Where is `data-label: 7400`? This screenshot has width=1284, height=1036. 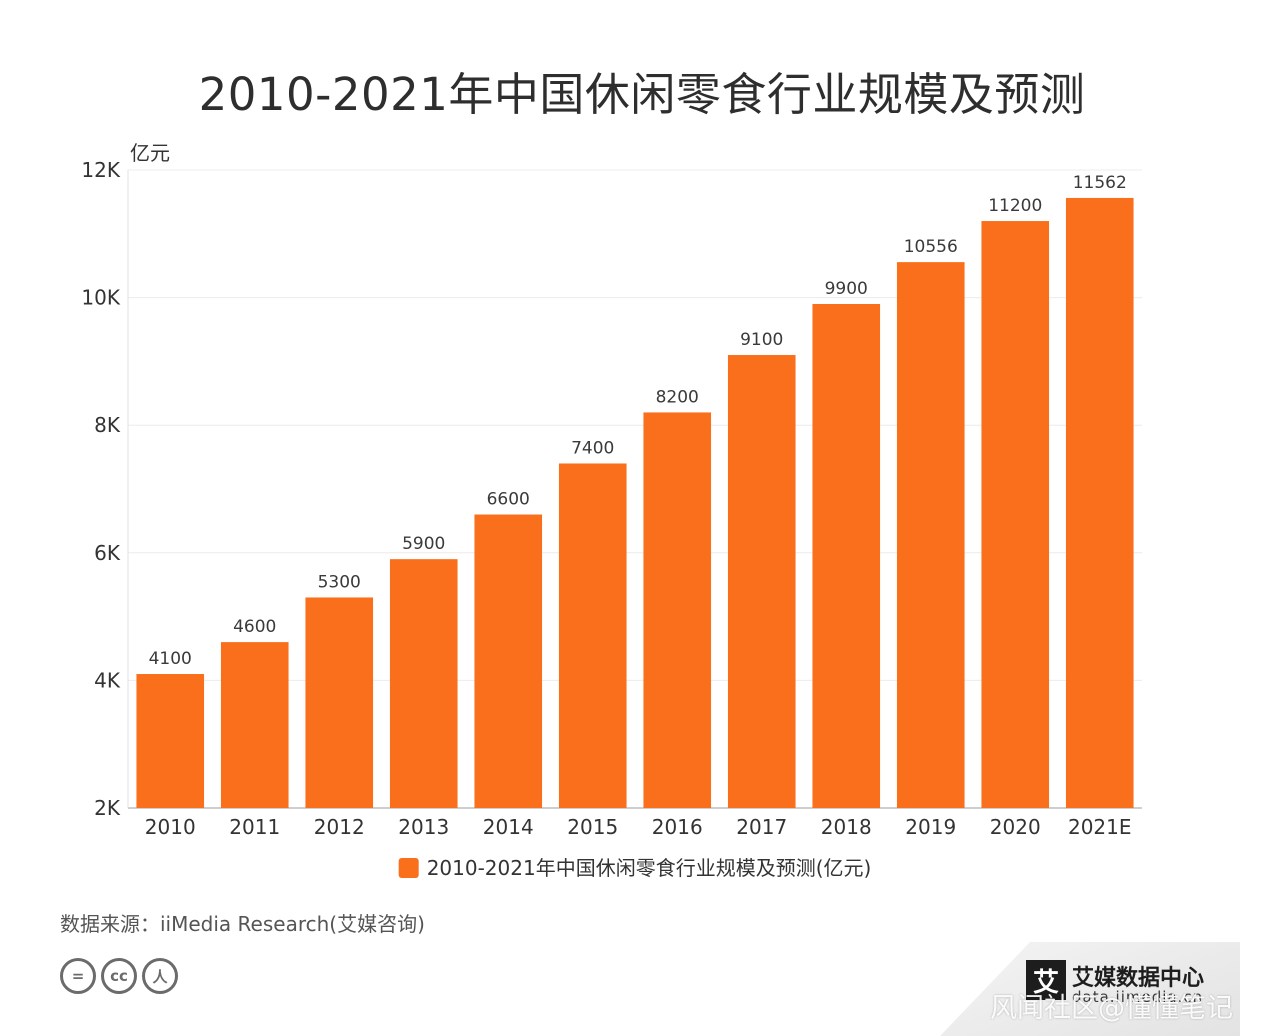
data-label: 7400 is located at coordinates (592, 448).